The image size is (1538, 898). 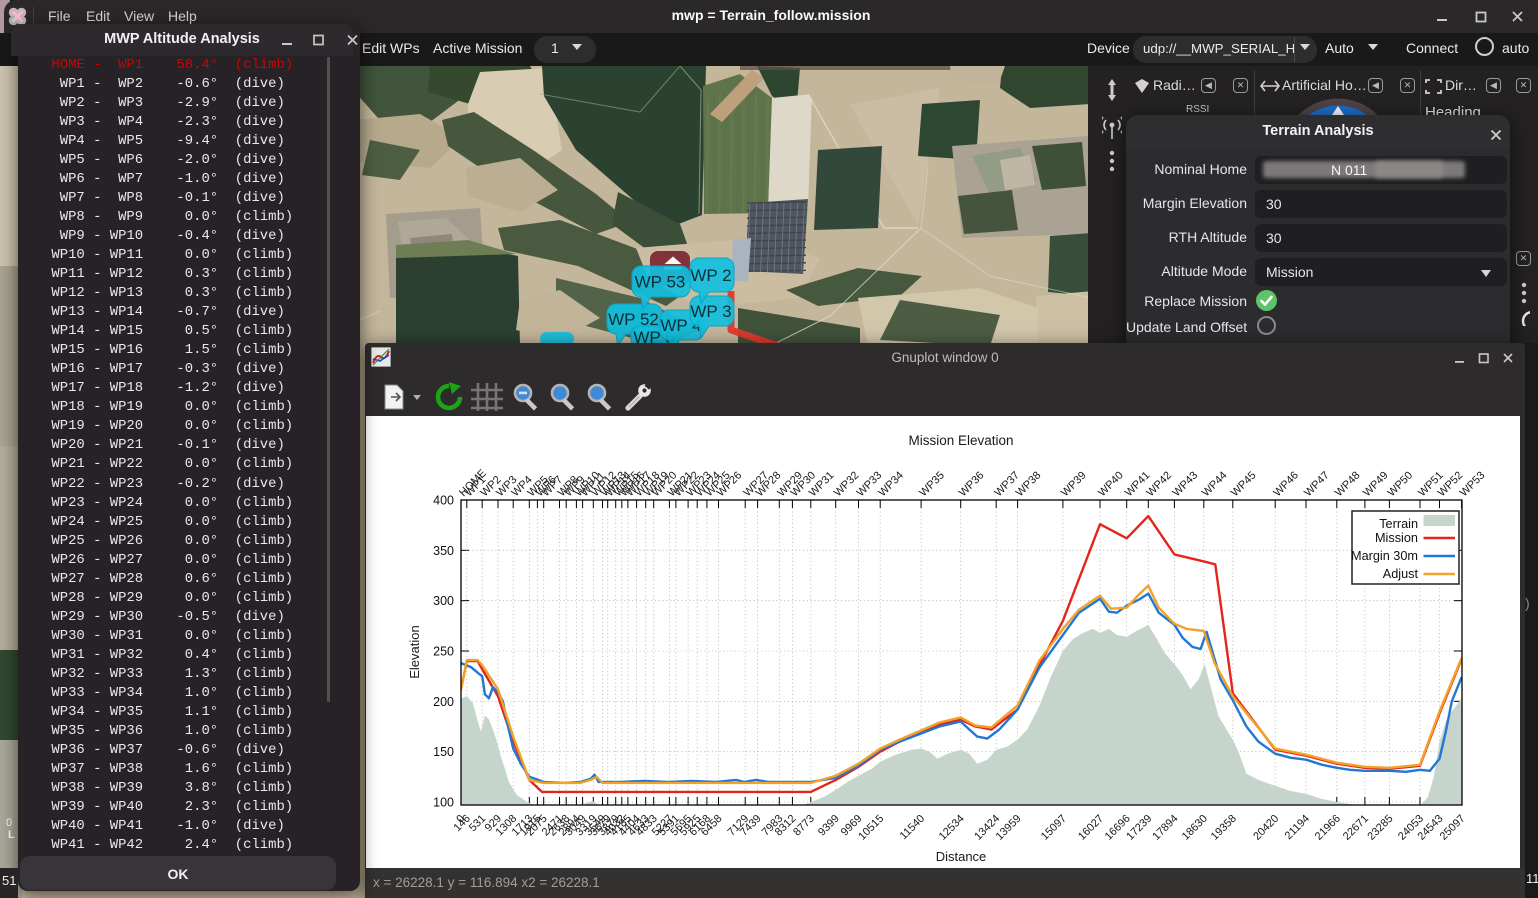 What do you see at coordinates (847, 484) in the screenshot?
I see `svg-text: WP32` at bounding box center [847, 484].